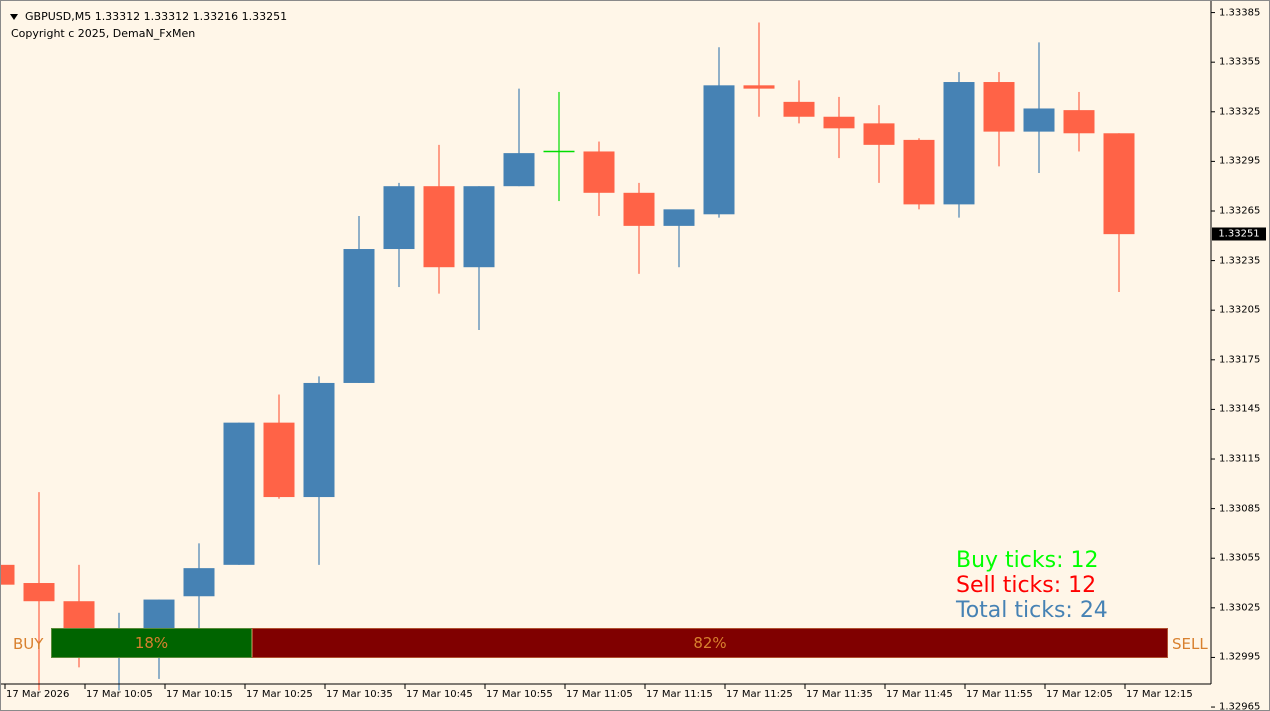 Image resolution: width=1270 pixels, height=711 pixels. I want to click on chart-menu-triangle-icon, so click(14, 17).